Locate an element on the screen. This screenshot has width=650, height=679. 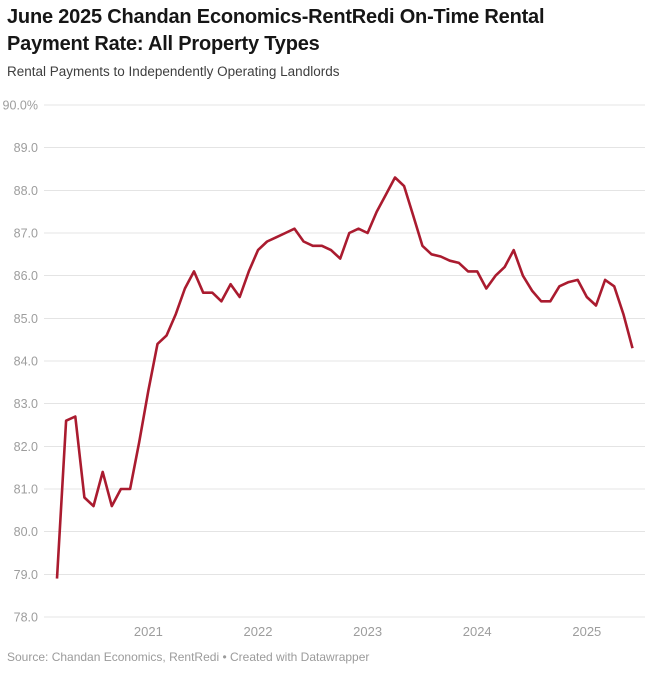
y-tick-label: 89.0 is located at coordinates (26, 148).